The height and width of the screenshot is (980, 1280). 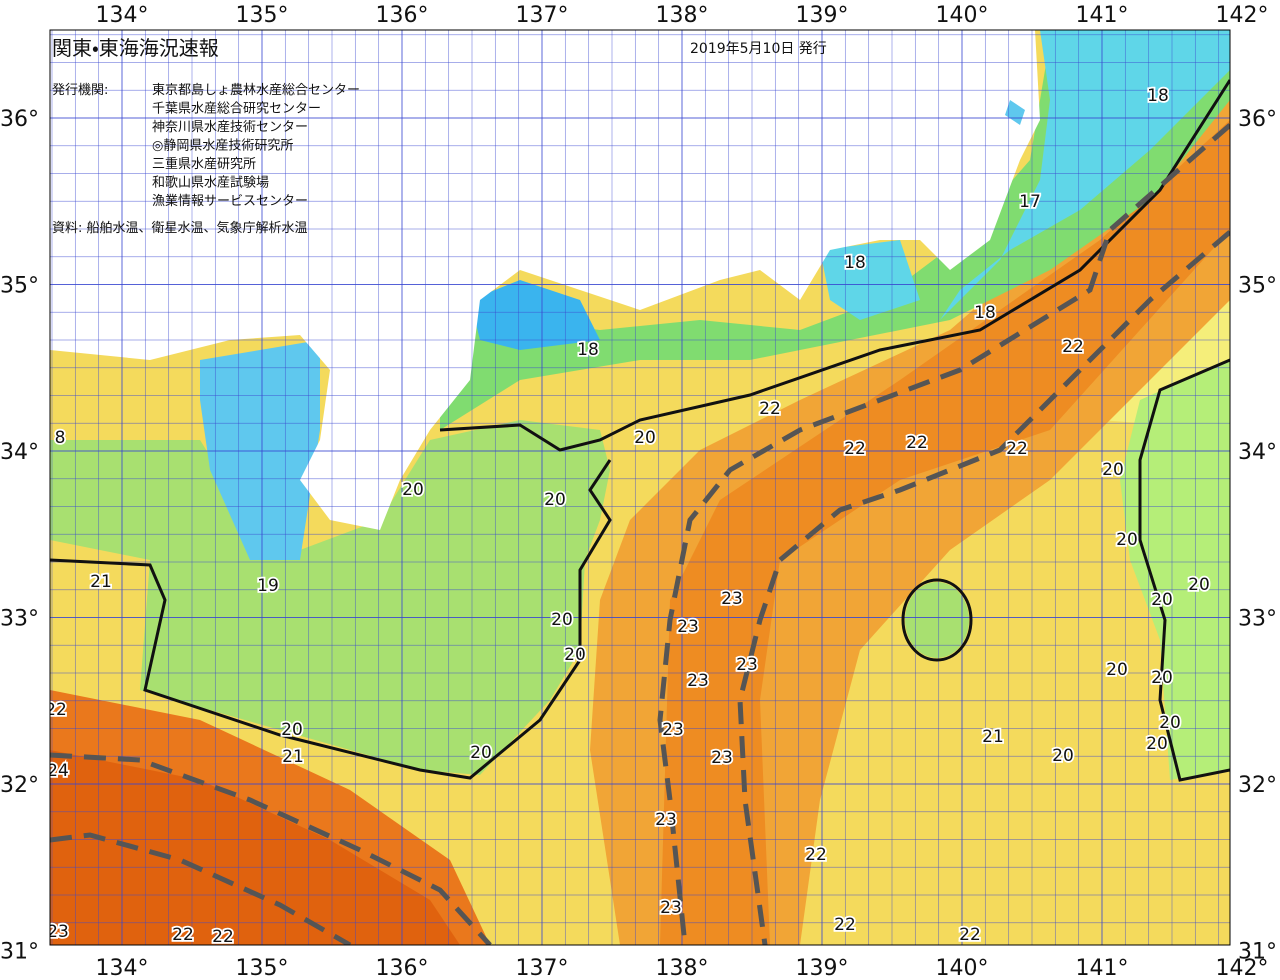 What do you see at coordinates (135, 48) in the screenshot?
I see `map-title: 関東・東海海況速報` at bounding box center [135, 48].